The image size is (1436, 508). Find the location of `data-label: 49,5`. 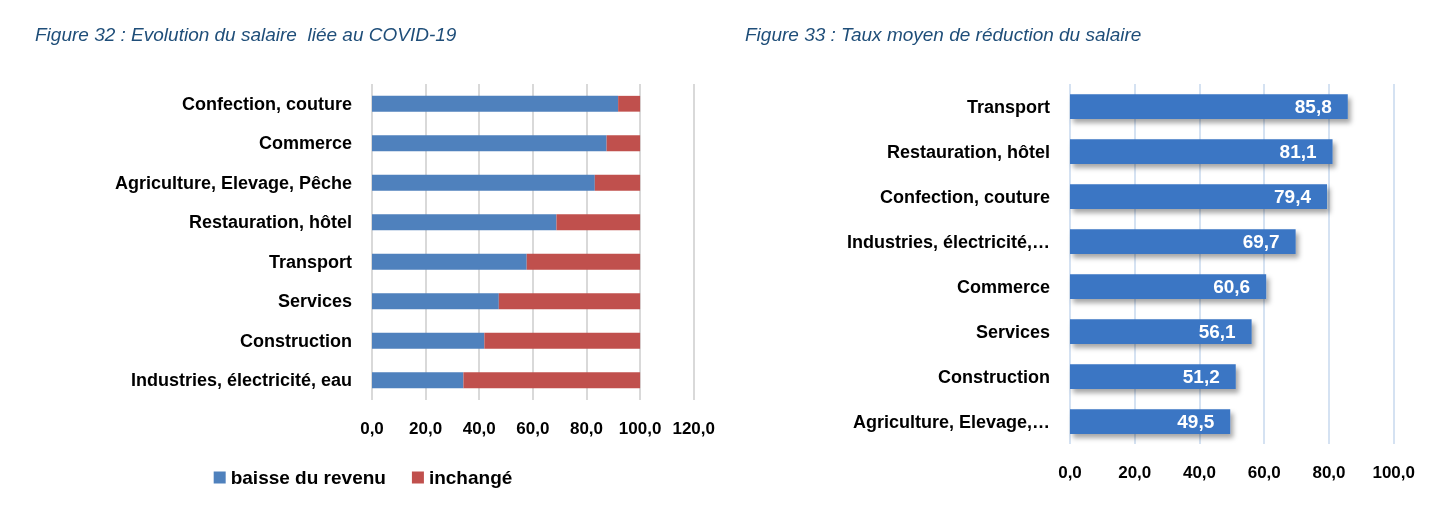

data-label: 49,5 is located at coordinates (1196, 421).